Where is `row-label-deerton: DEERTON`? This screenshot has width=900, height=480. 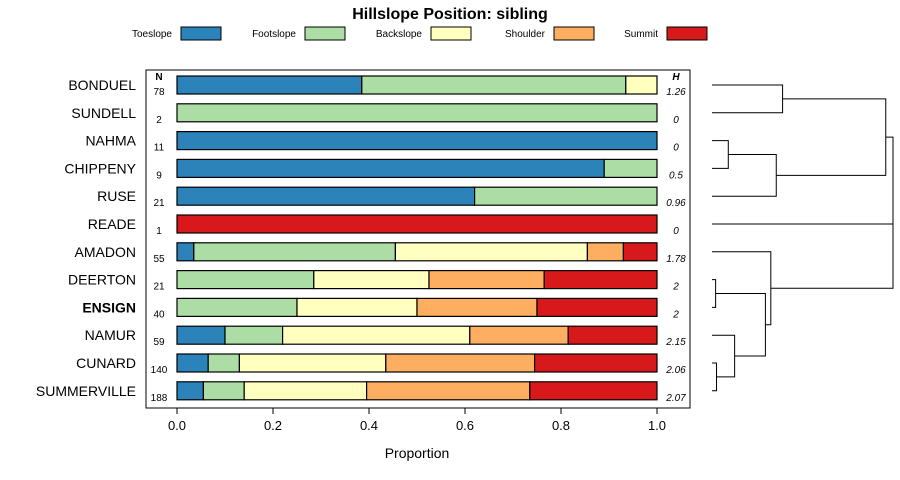 row-label-deerton: DEERTON is located at coordinates (102, 280).